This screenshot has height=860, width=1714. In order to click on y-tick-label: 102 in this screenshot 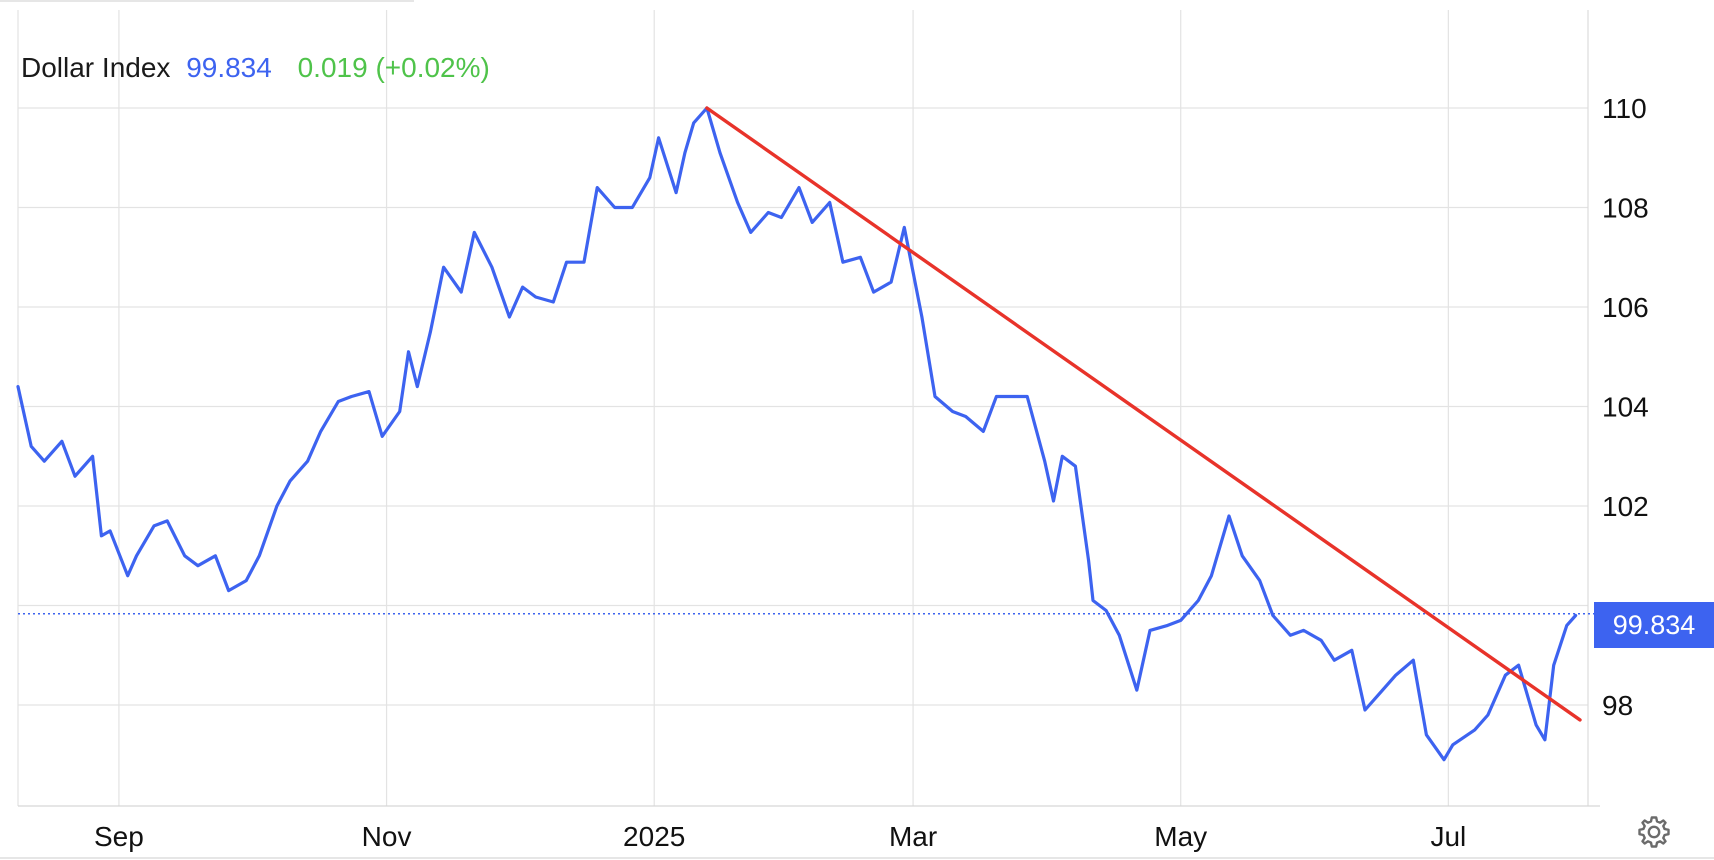, I will do `click(1625, 506)`.